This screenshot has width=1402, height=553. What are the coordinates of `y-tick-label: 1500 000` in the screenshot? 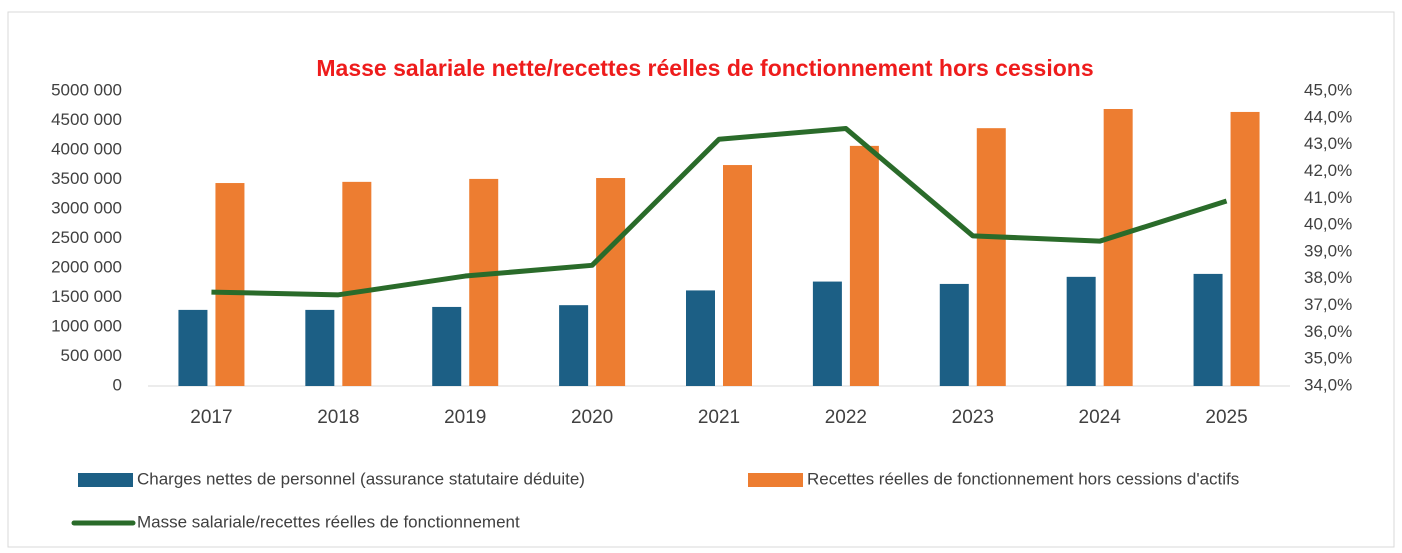 It's located at (86, 296).